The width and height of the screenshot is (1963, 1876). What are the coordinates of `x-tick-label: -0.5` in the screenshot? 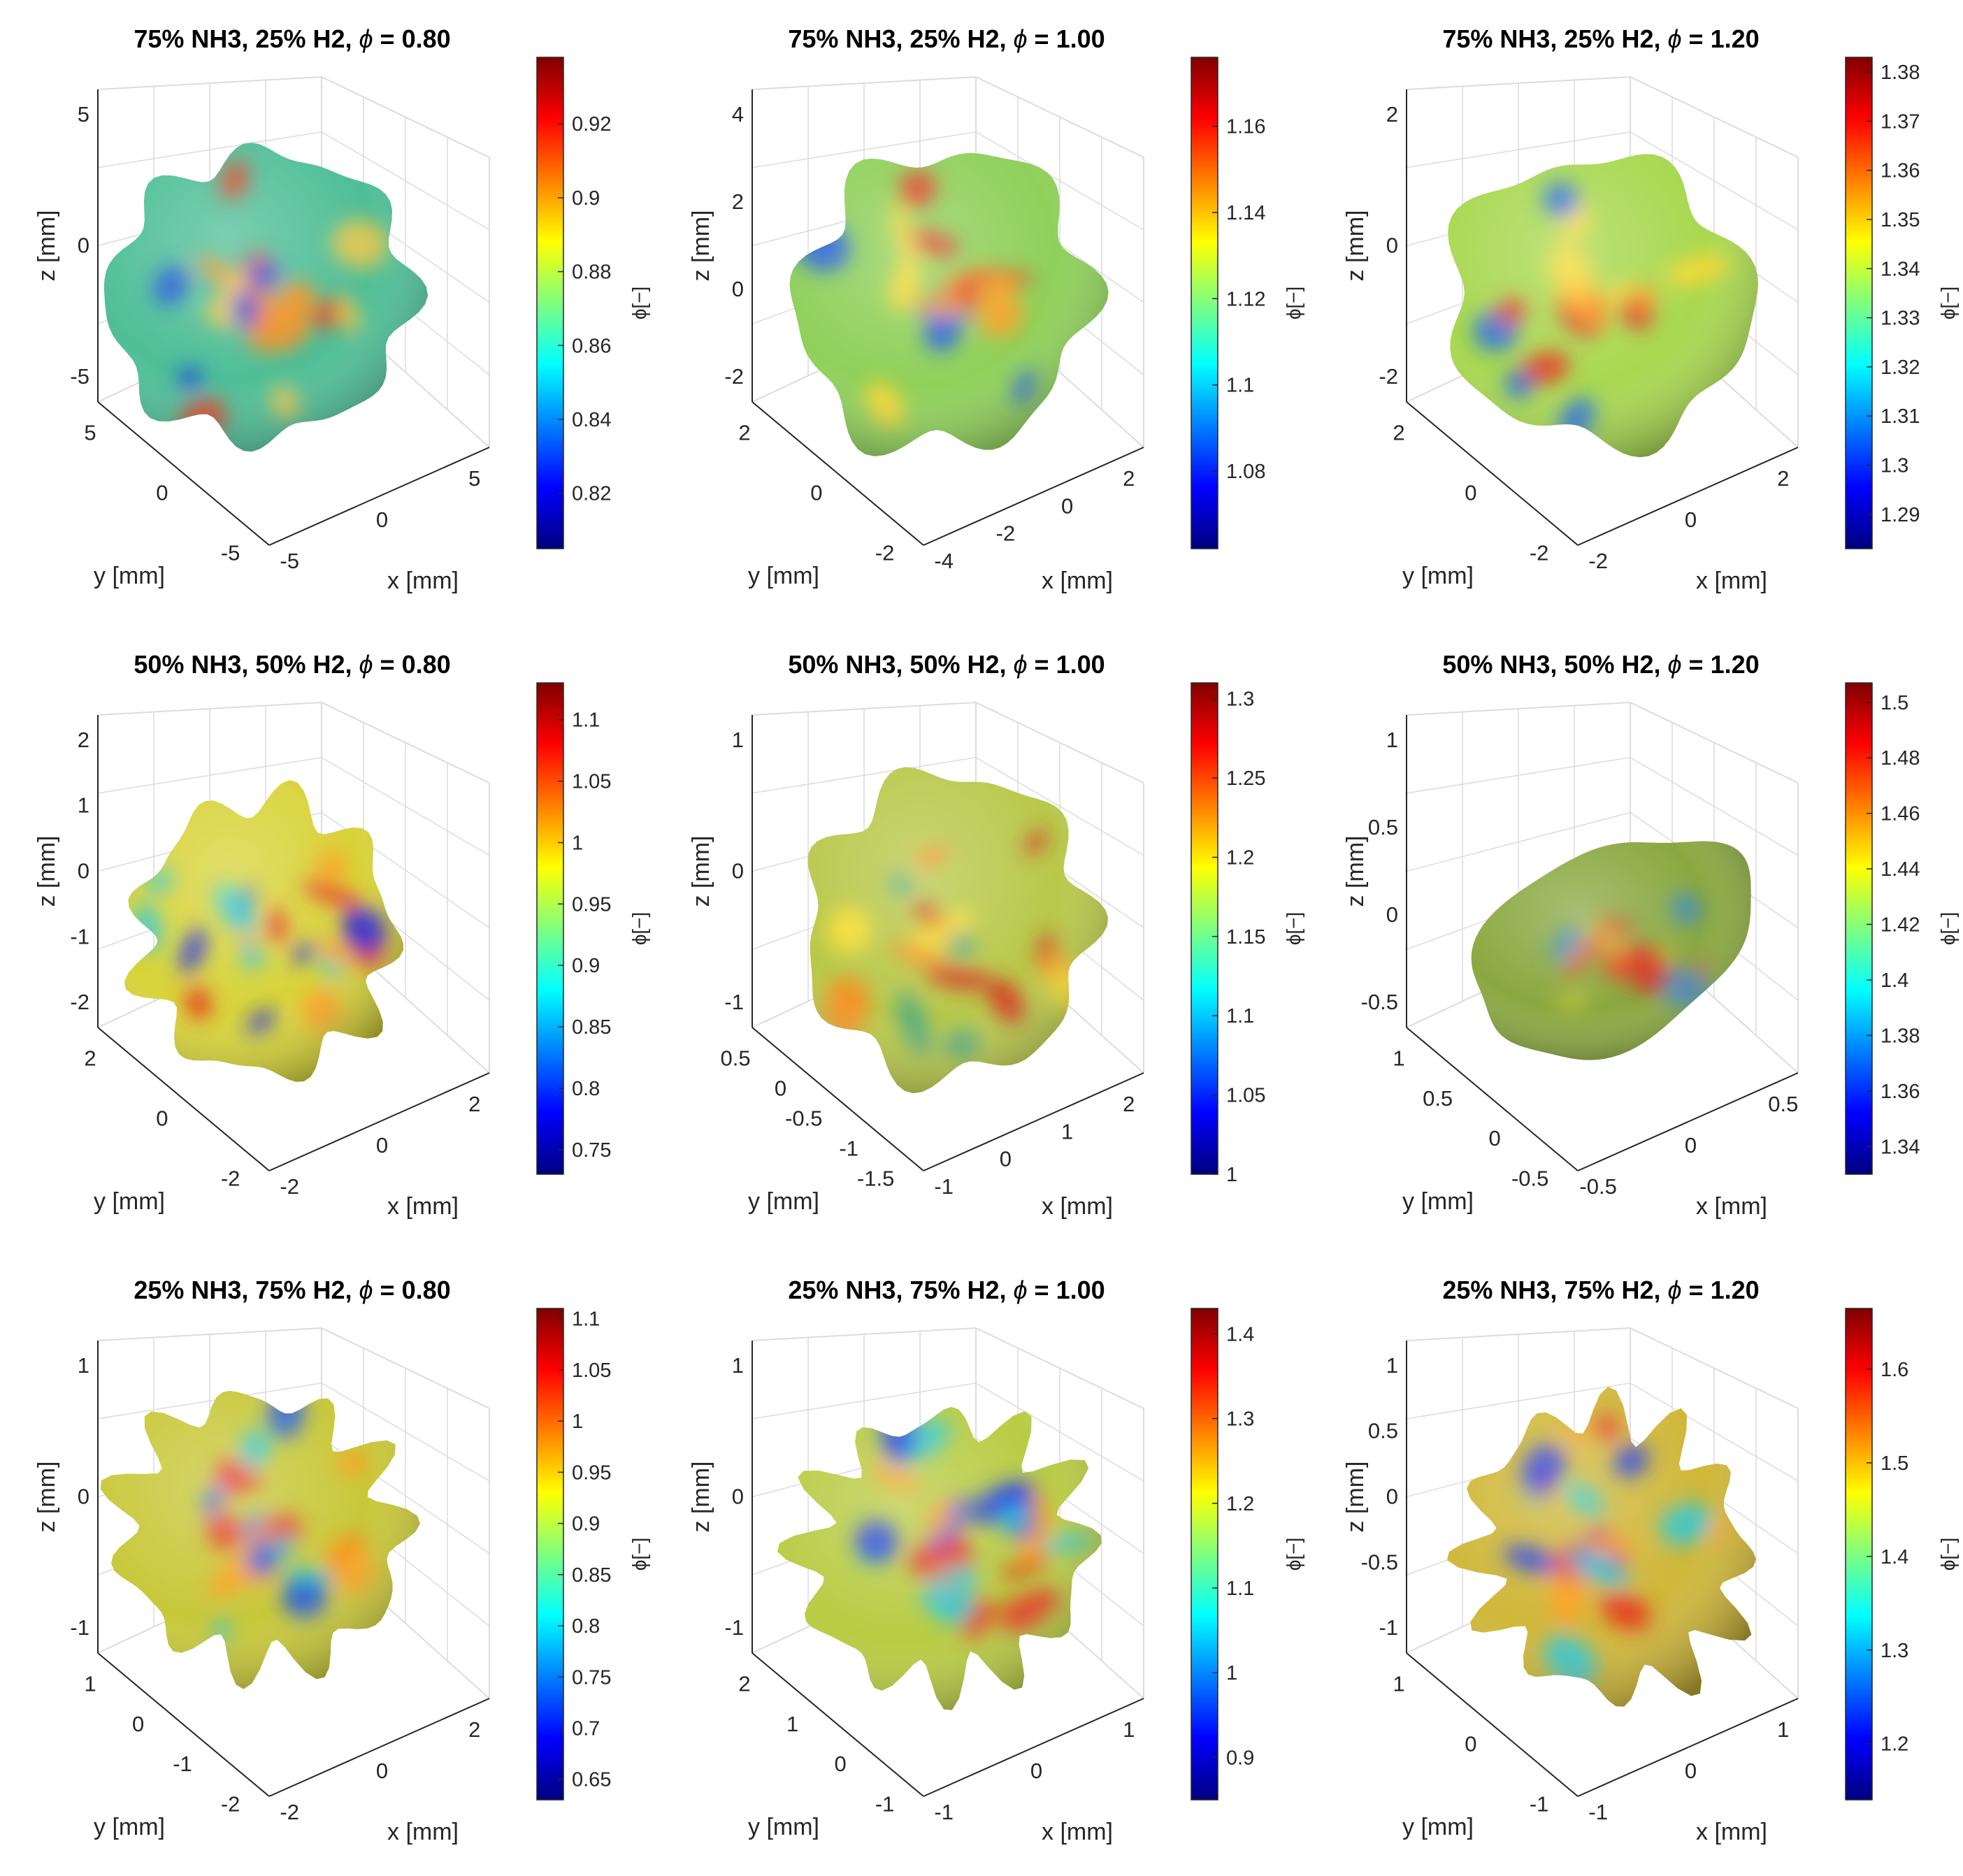 It's located at (1597, 1186).